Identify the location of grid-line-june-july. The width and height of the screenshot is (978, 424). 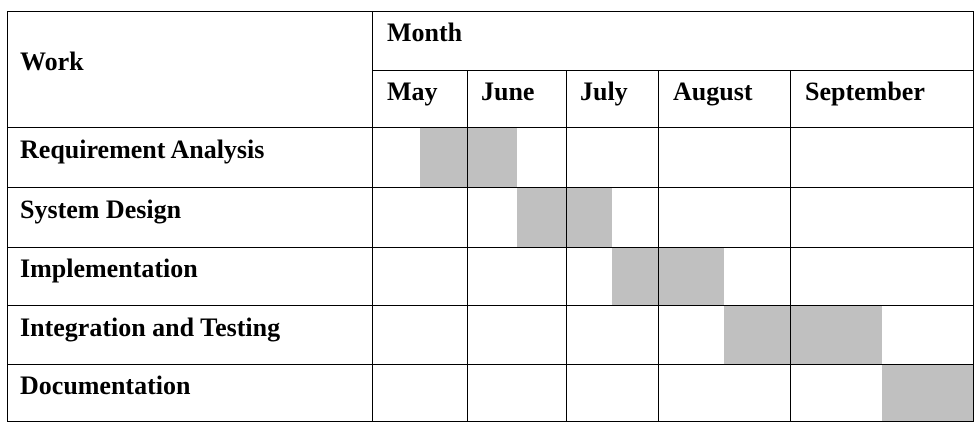
(566, 246).